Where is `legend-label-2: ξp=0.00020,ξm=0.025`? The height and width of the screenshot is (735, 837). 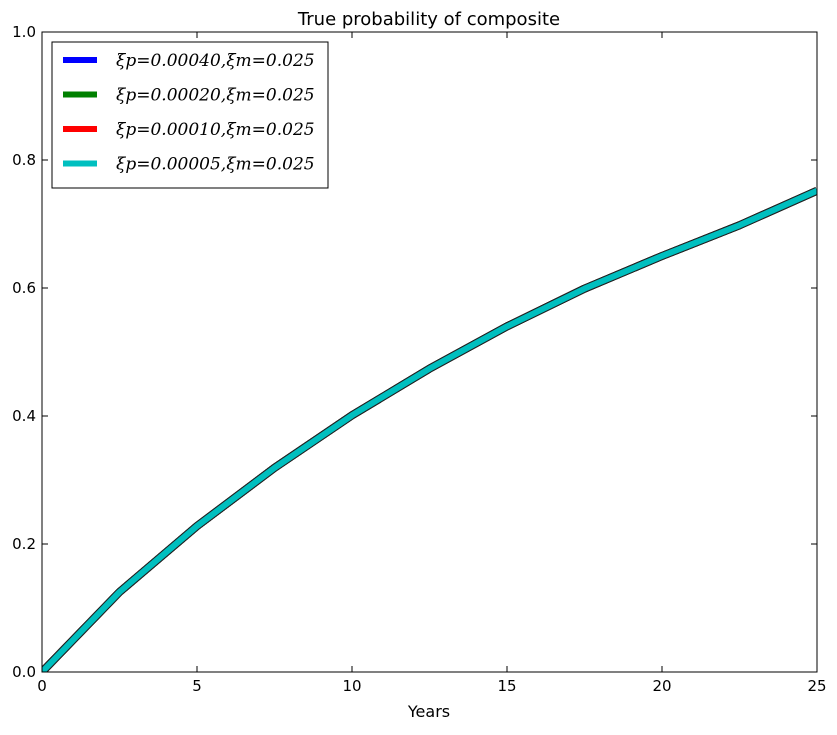
legend-label-2: ξp=0.00020,ξm=0.025 is located at coordinates (215, 96).